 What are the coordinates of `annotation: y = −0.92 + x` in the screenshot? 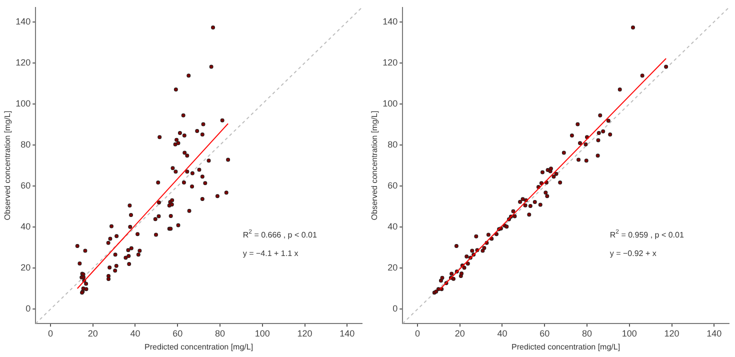 It's located at (633, 253).